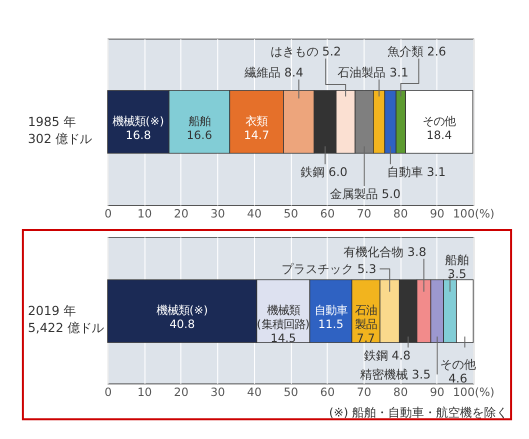 The image size is (529, 439). I want to click on series-label: 船舶, so click(199, 121).